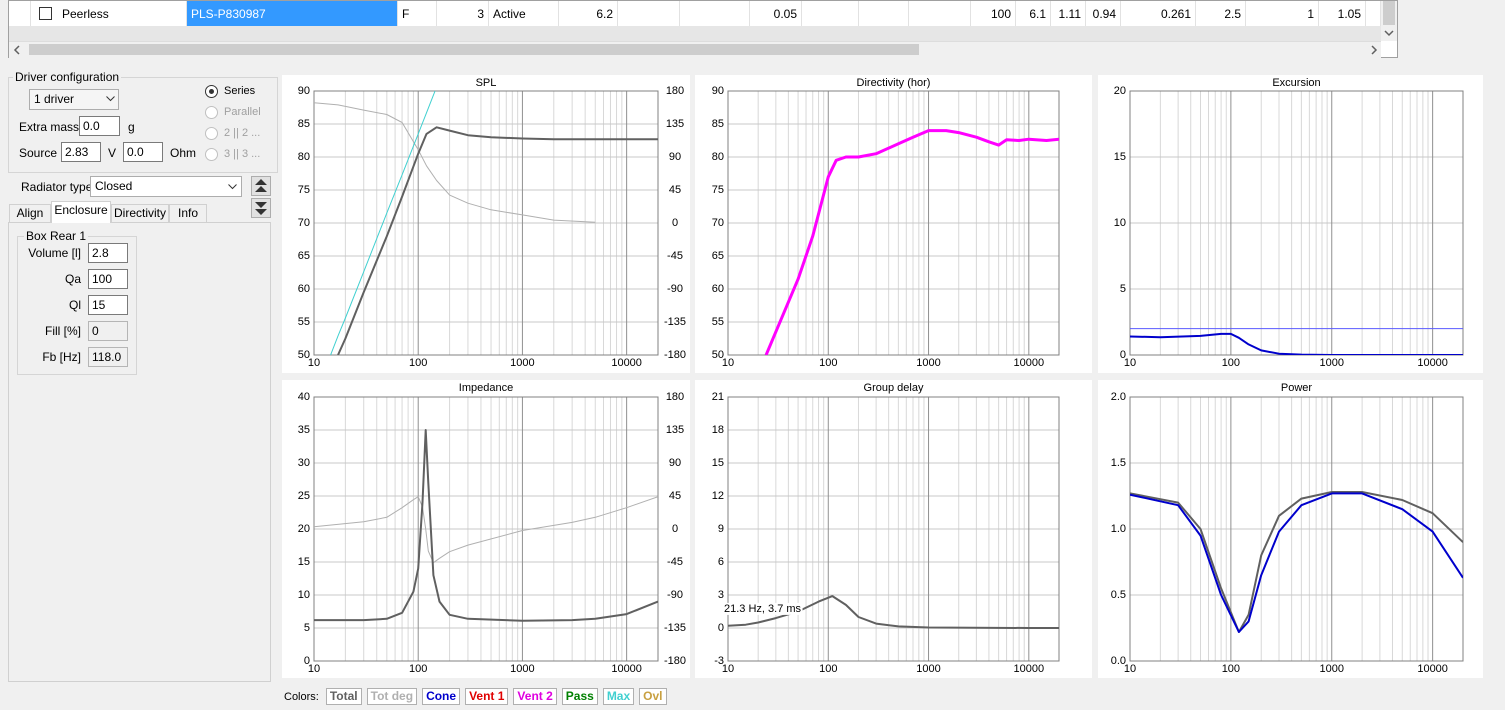 This screenshot has width=1505, height=710. What do you see at coordinates (1374, 50) in the screenshot?
I see `scroll-right` at bounding box center [1374, 50].